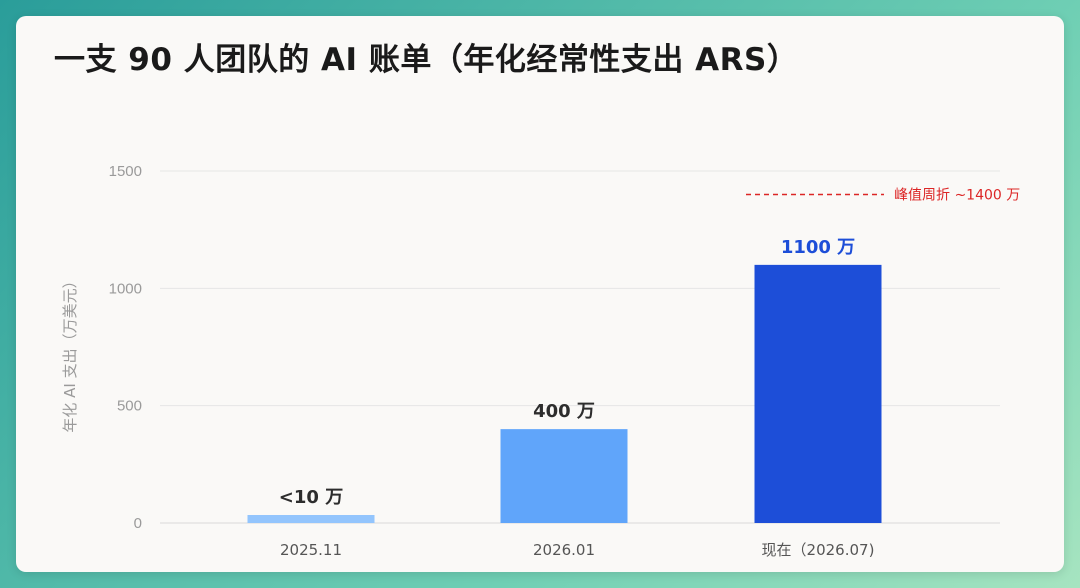 This screenshot has height=588, width=1080. Describe the element at coordinates (564, 411) in the screenshot. I see `data-label: 400 万` at that location.